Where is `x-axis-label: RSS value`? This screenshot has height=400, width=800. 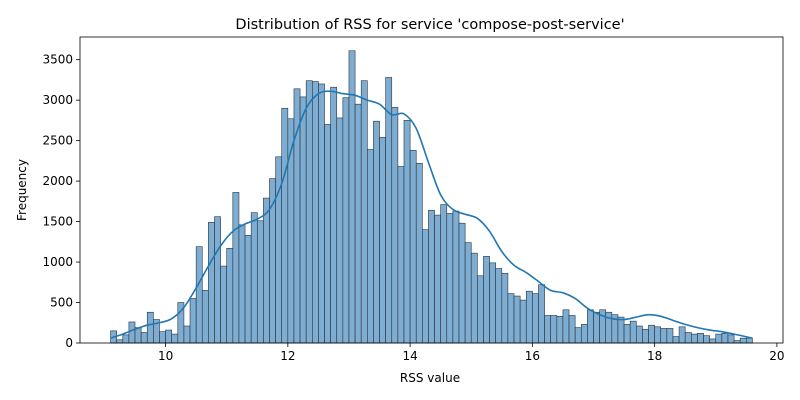 x-axis-label: RSS value is located at coordinates (430, 378).